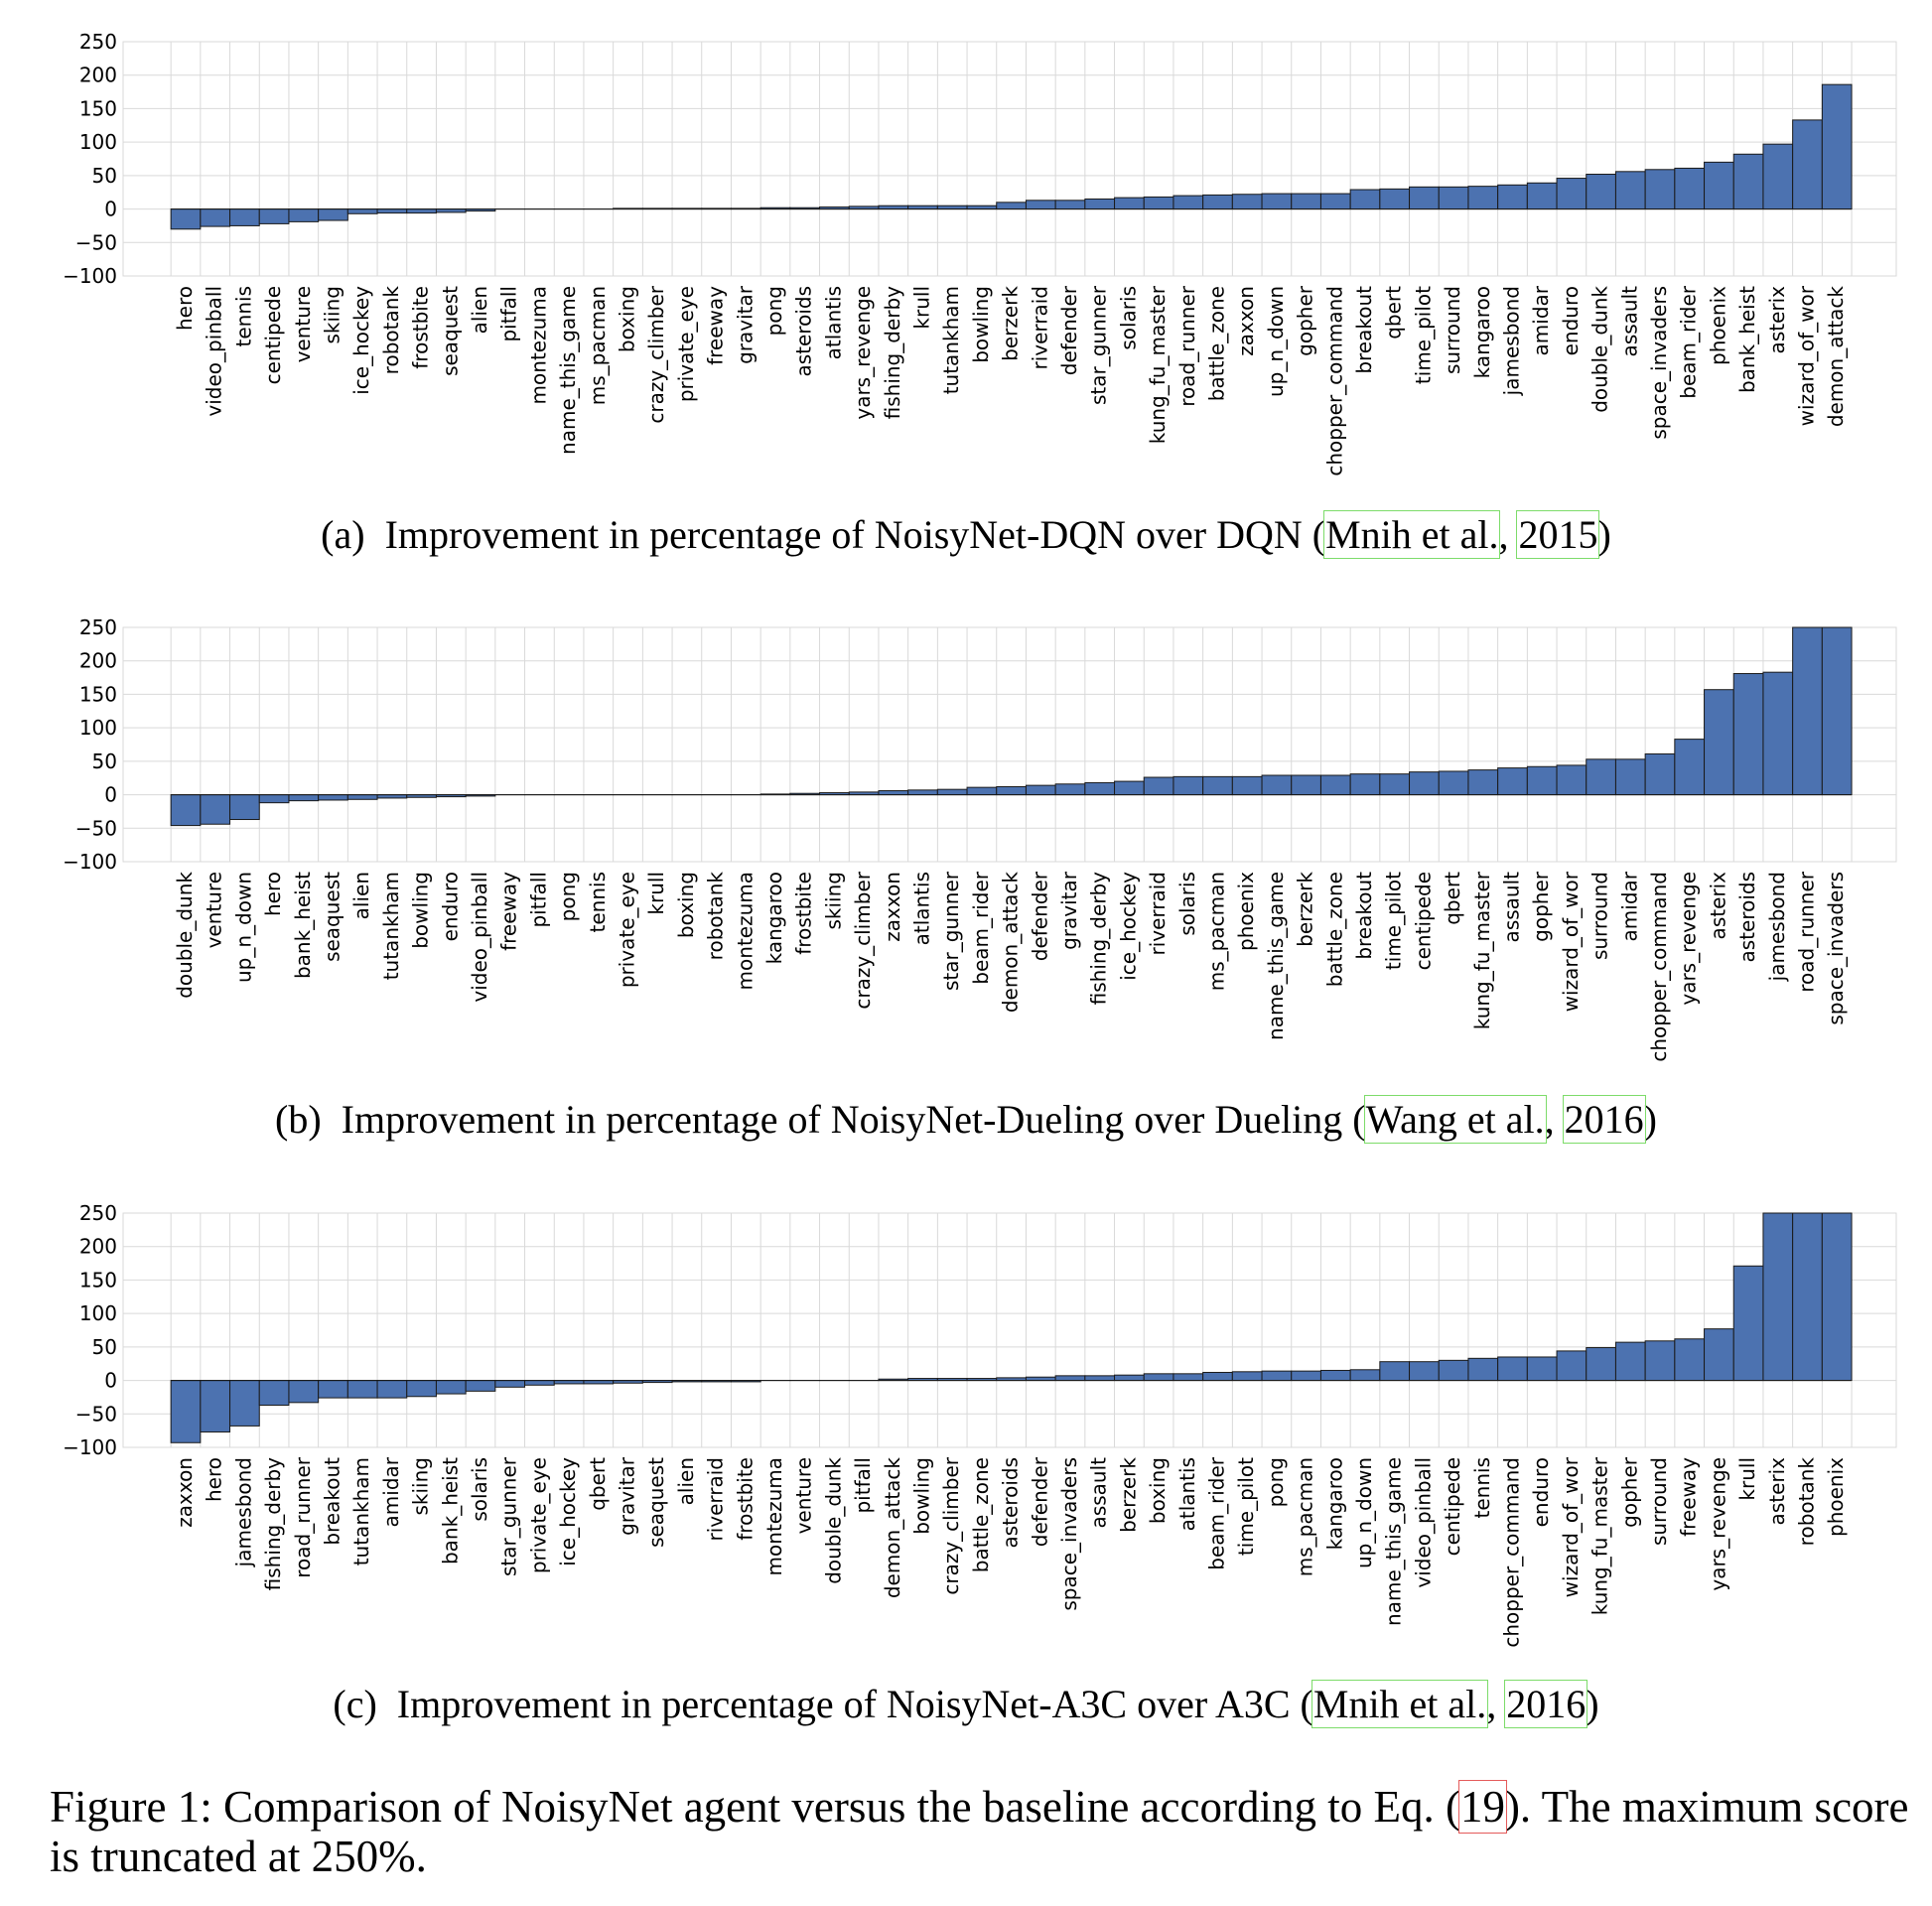 This screenshot has width=1932, height=1906. Describe the element at coordinates (273, 894) in the screenshot. I see `x-tick-label: hero` at that location.